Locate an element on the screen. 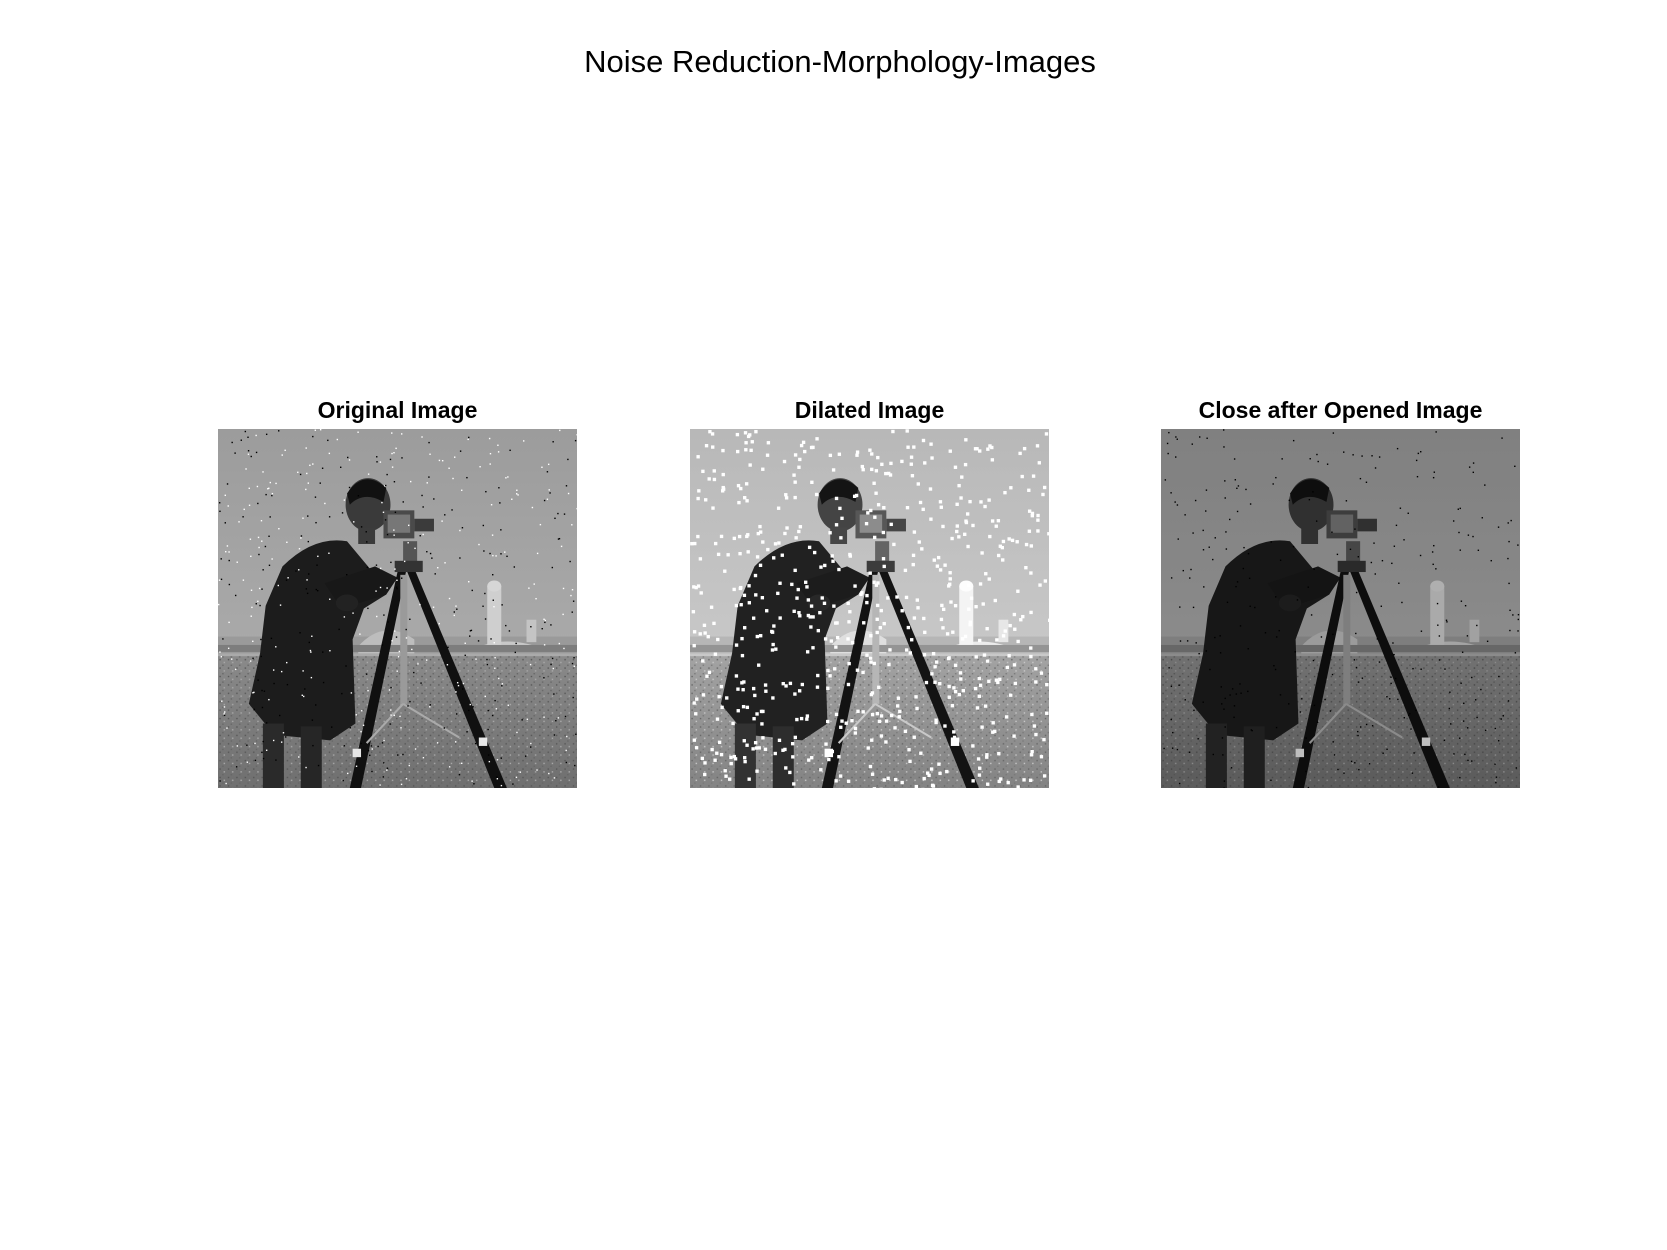 The image size is (1667, 1250). close-after-opened-image is located at coordinates (1340, 608).